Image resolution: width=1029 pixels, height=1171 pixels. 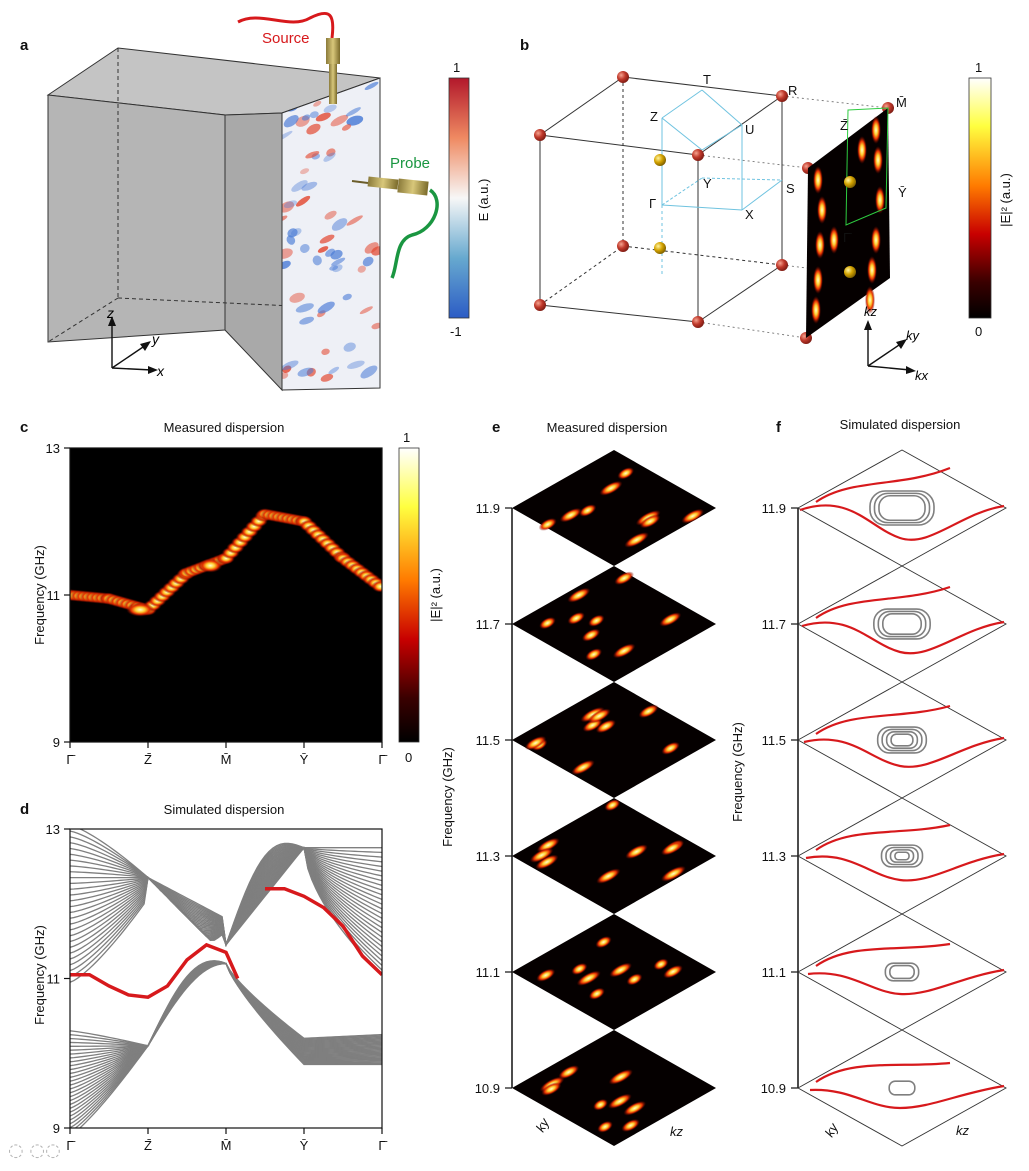 What do you see at coordinates (654, 116) in the screenshot?
I see `svg-text: Z` at bounding box center [654, 116].